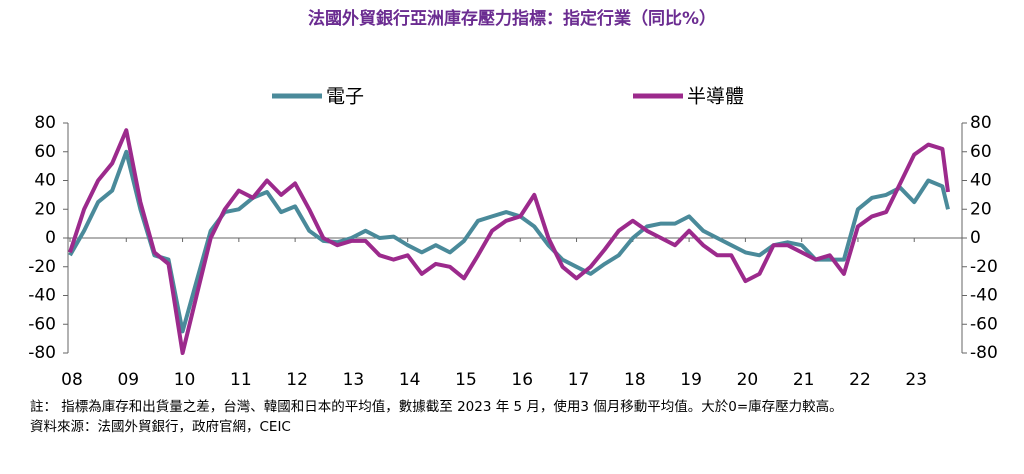 The height and width of the screenshot is (474, 1024). I want to click on x-tick-label: 16, so click(522, 380).